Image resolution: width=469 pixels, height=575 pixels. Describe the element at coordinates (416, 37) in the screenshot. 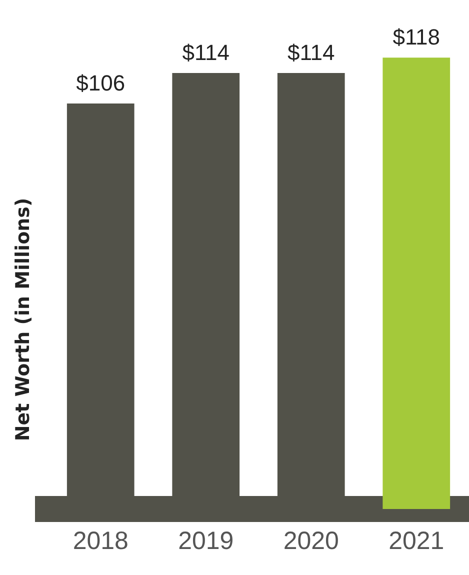

I see `data-label: $118` at that location.